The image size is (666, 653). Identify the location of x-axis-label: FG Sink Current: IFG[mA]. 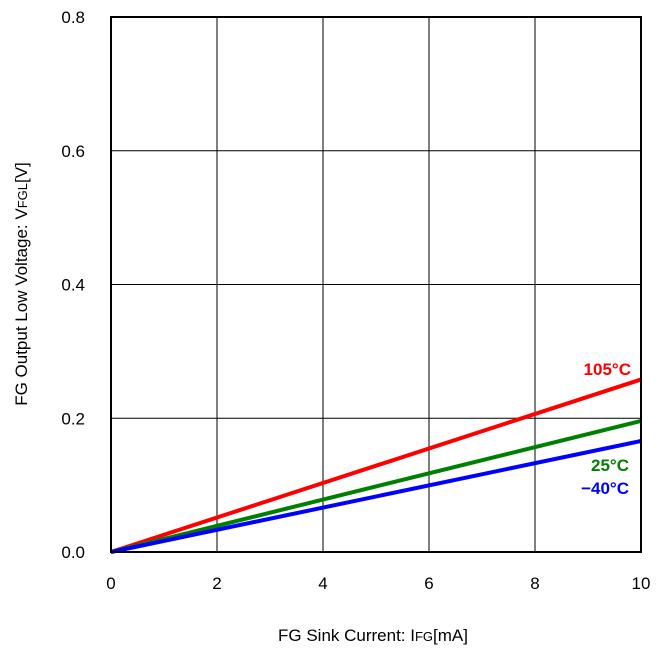
(373, 635).